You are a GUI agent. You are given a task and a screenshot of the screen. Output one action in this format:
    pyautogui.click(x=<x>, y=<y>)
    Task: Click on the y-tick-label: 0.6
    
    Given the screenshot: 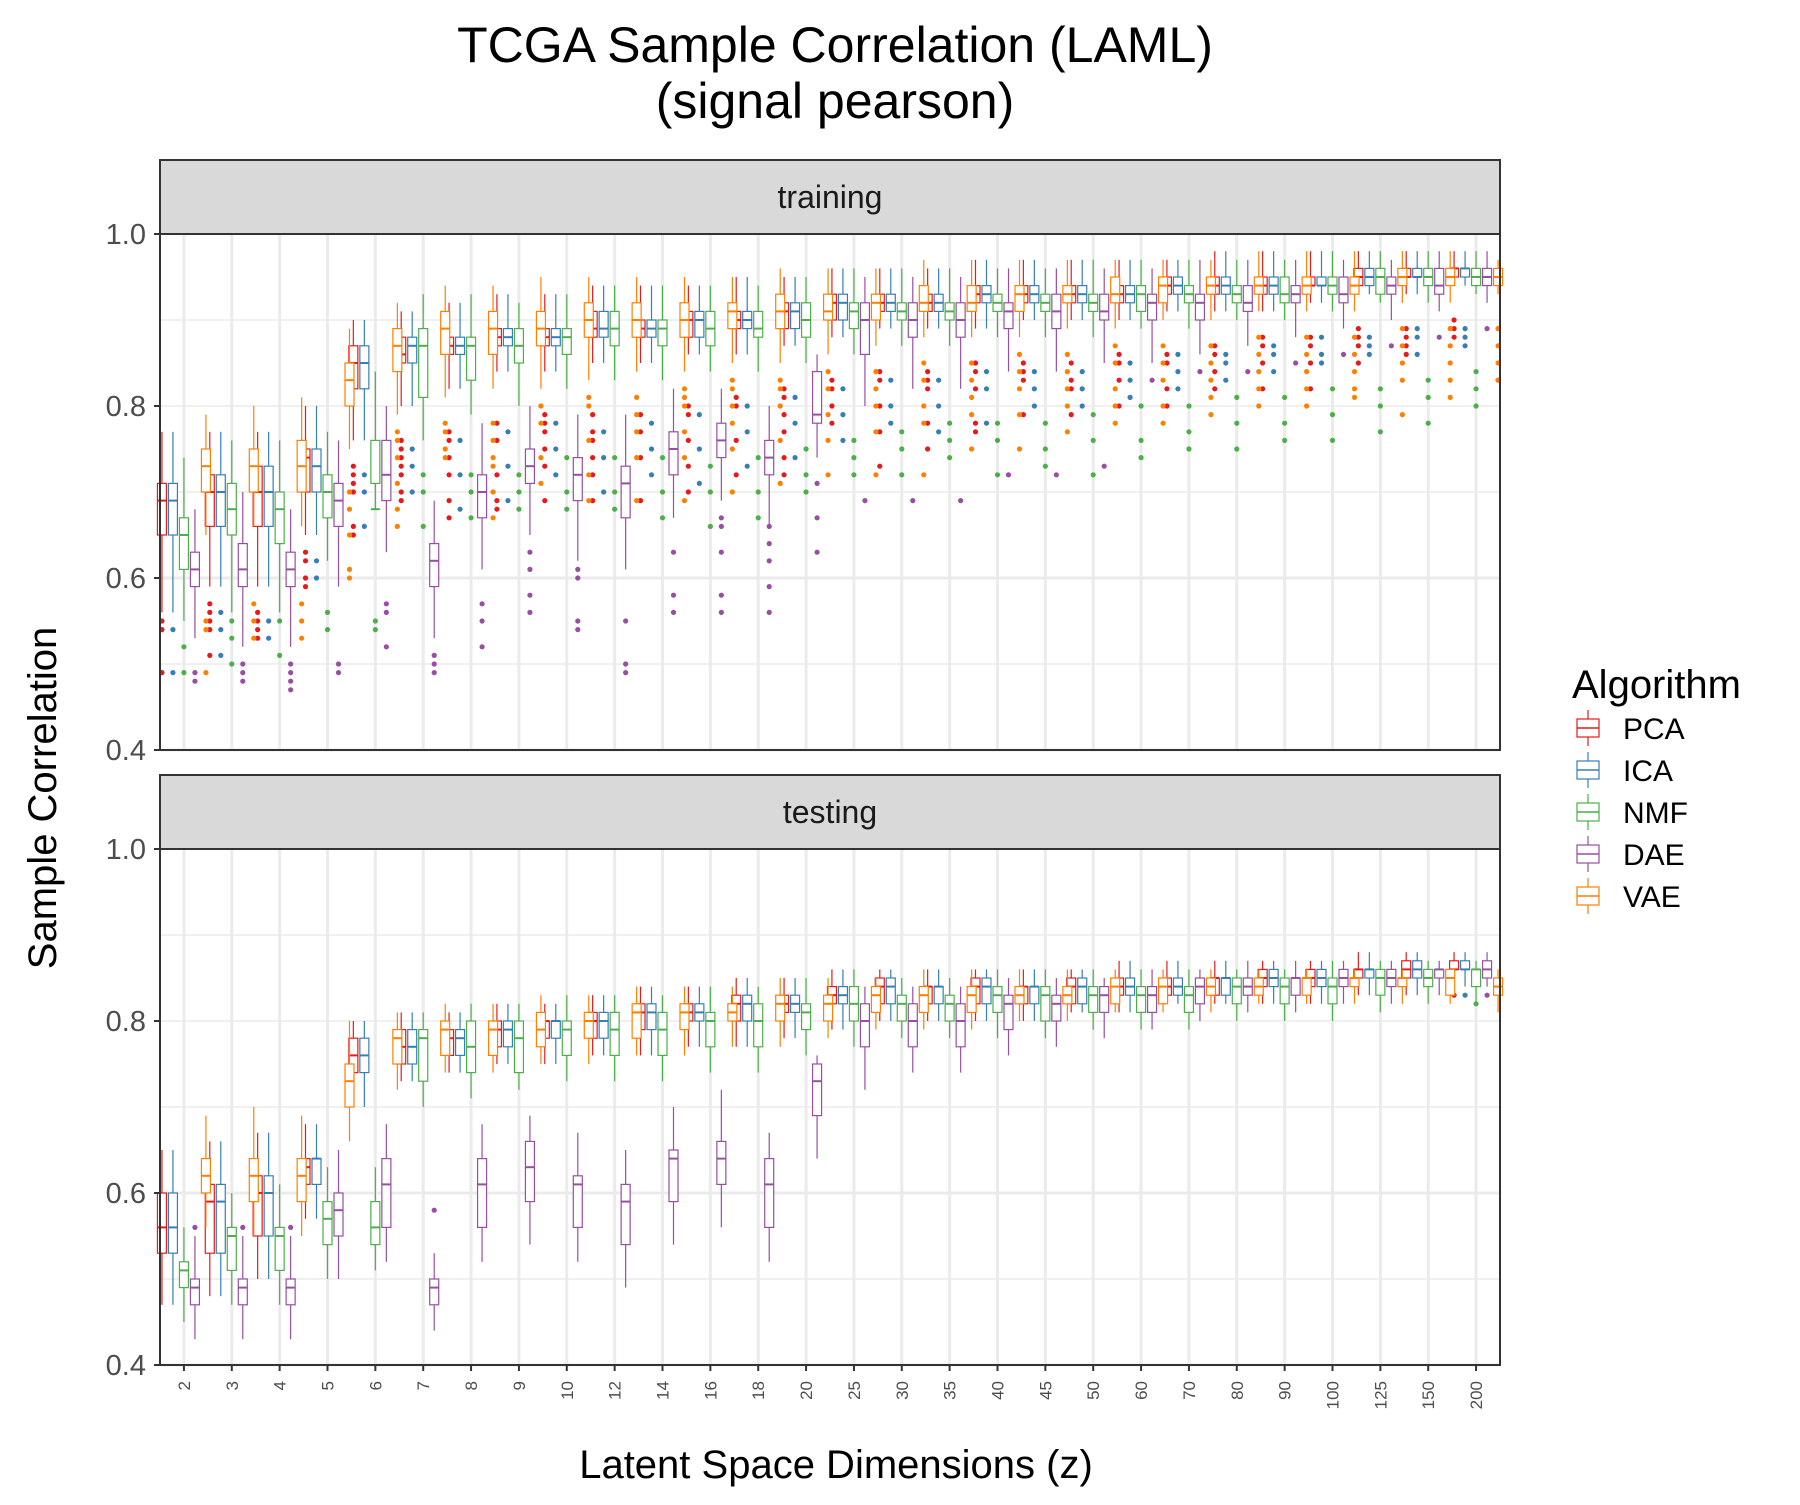 What is the action you would take?
    pyautogui.click(x=126, y=1194)
    